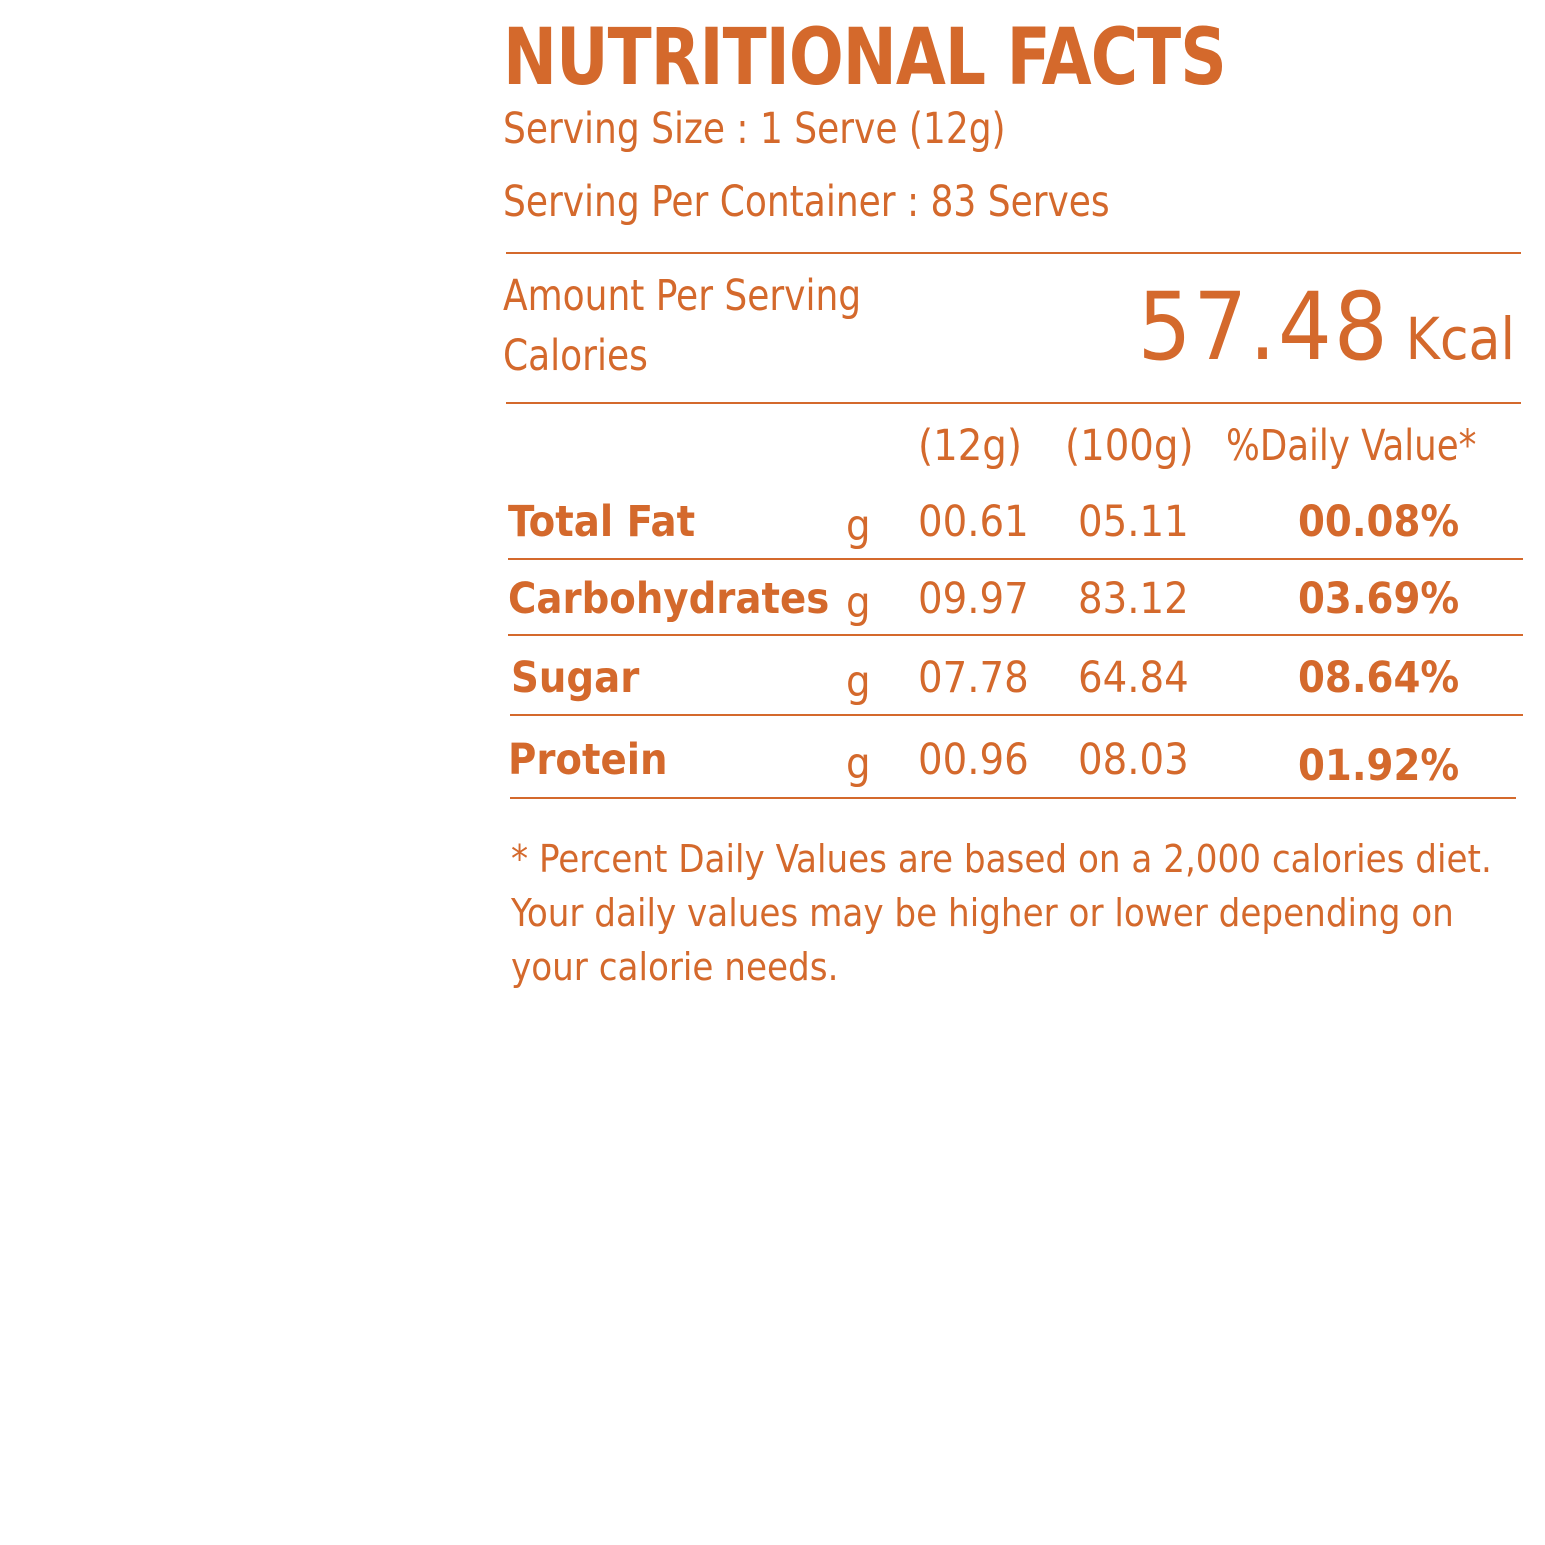 The height and width of the screenshot is (1545, 1545). I want to click on table-row: Carbohydrates g 09.97 83.12 03.69%, so click(1015, 603).